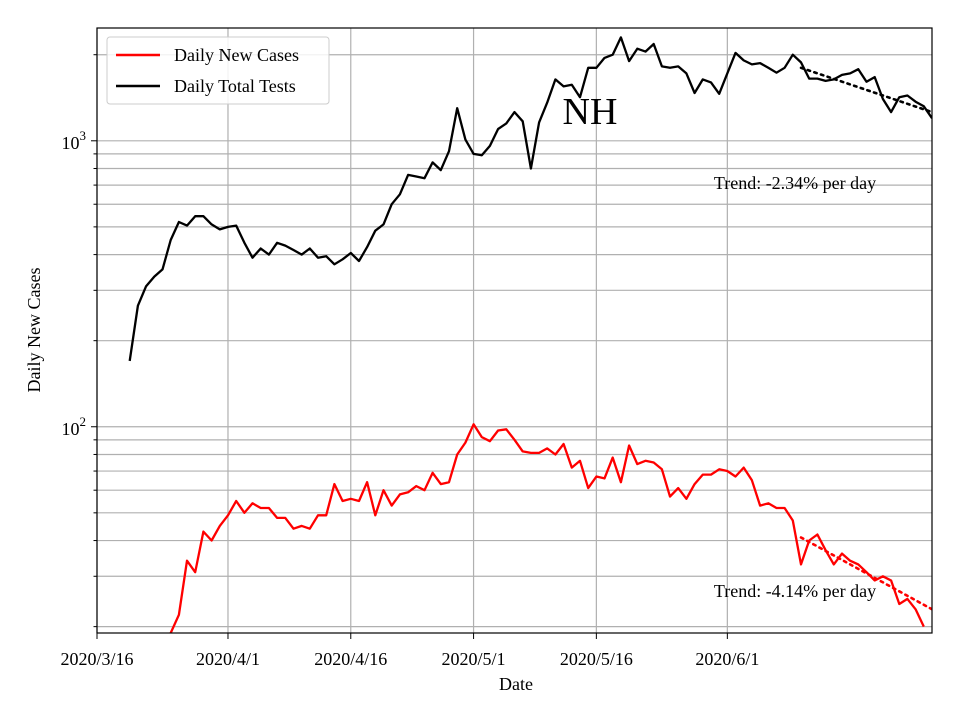  I want to click on annotation-trend-tests: Trend: -2.34% per day, so click(795, 183).